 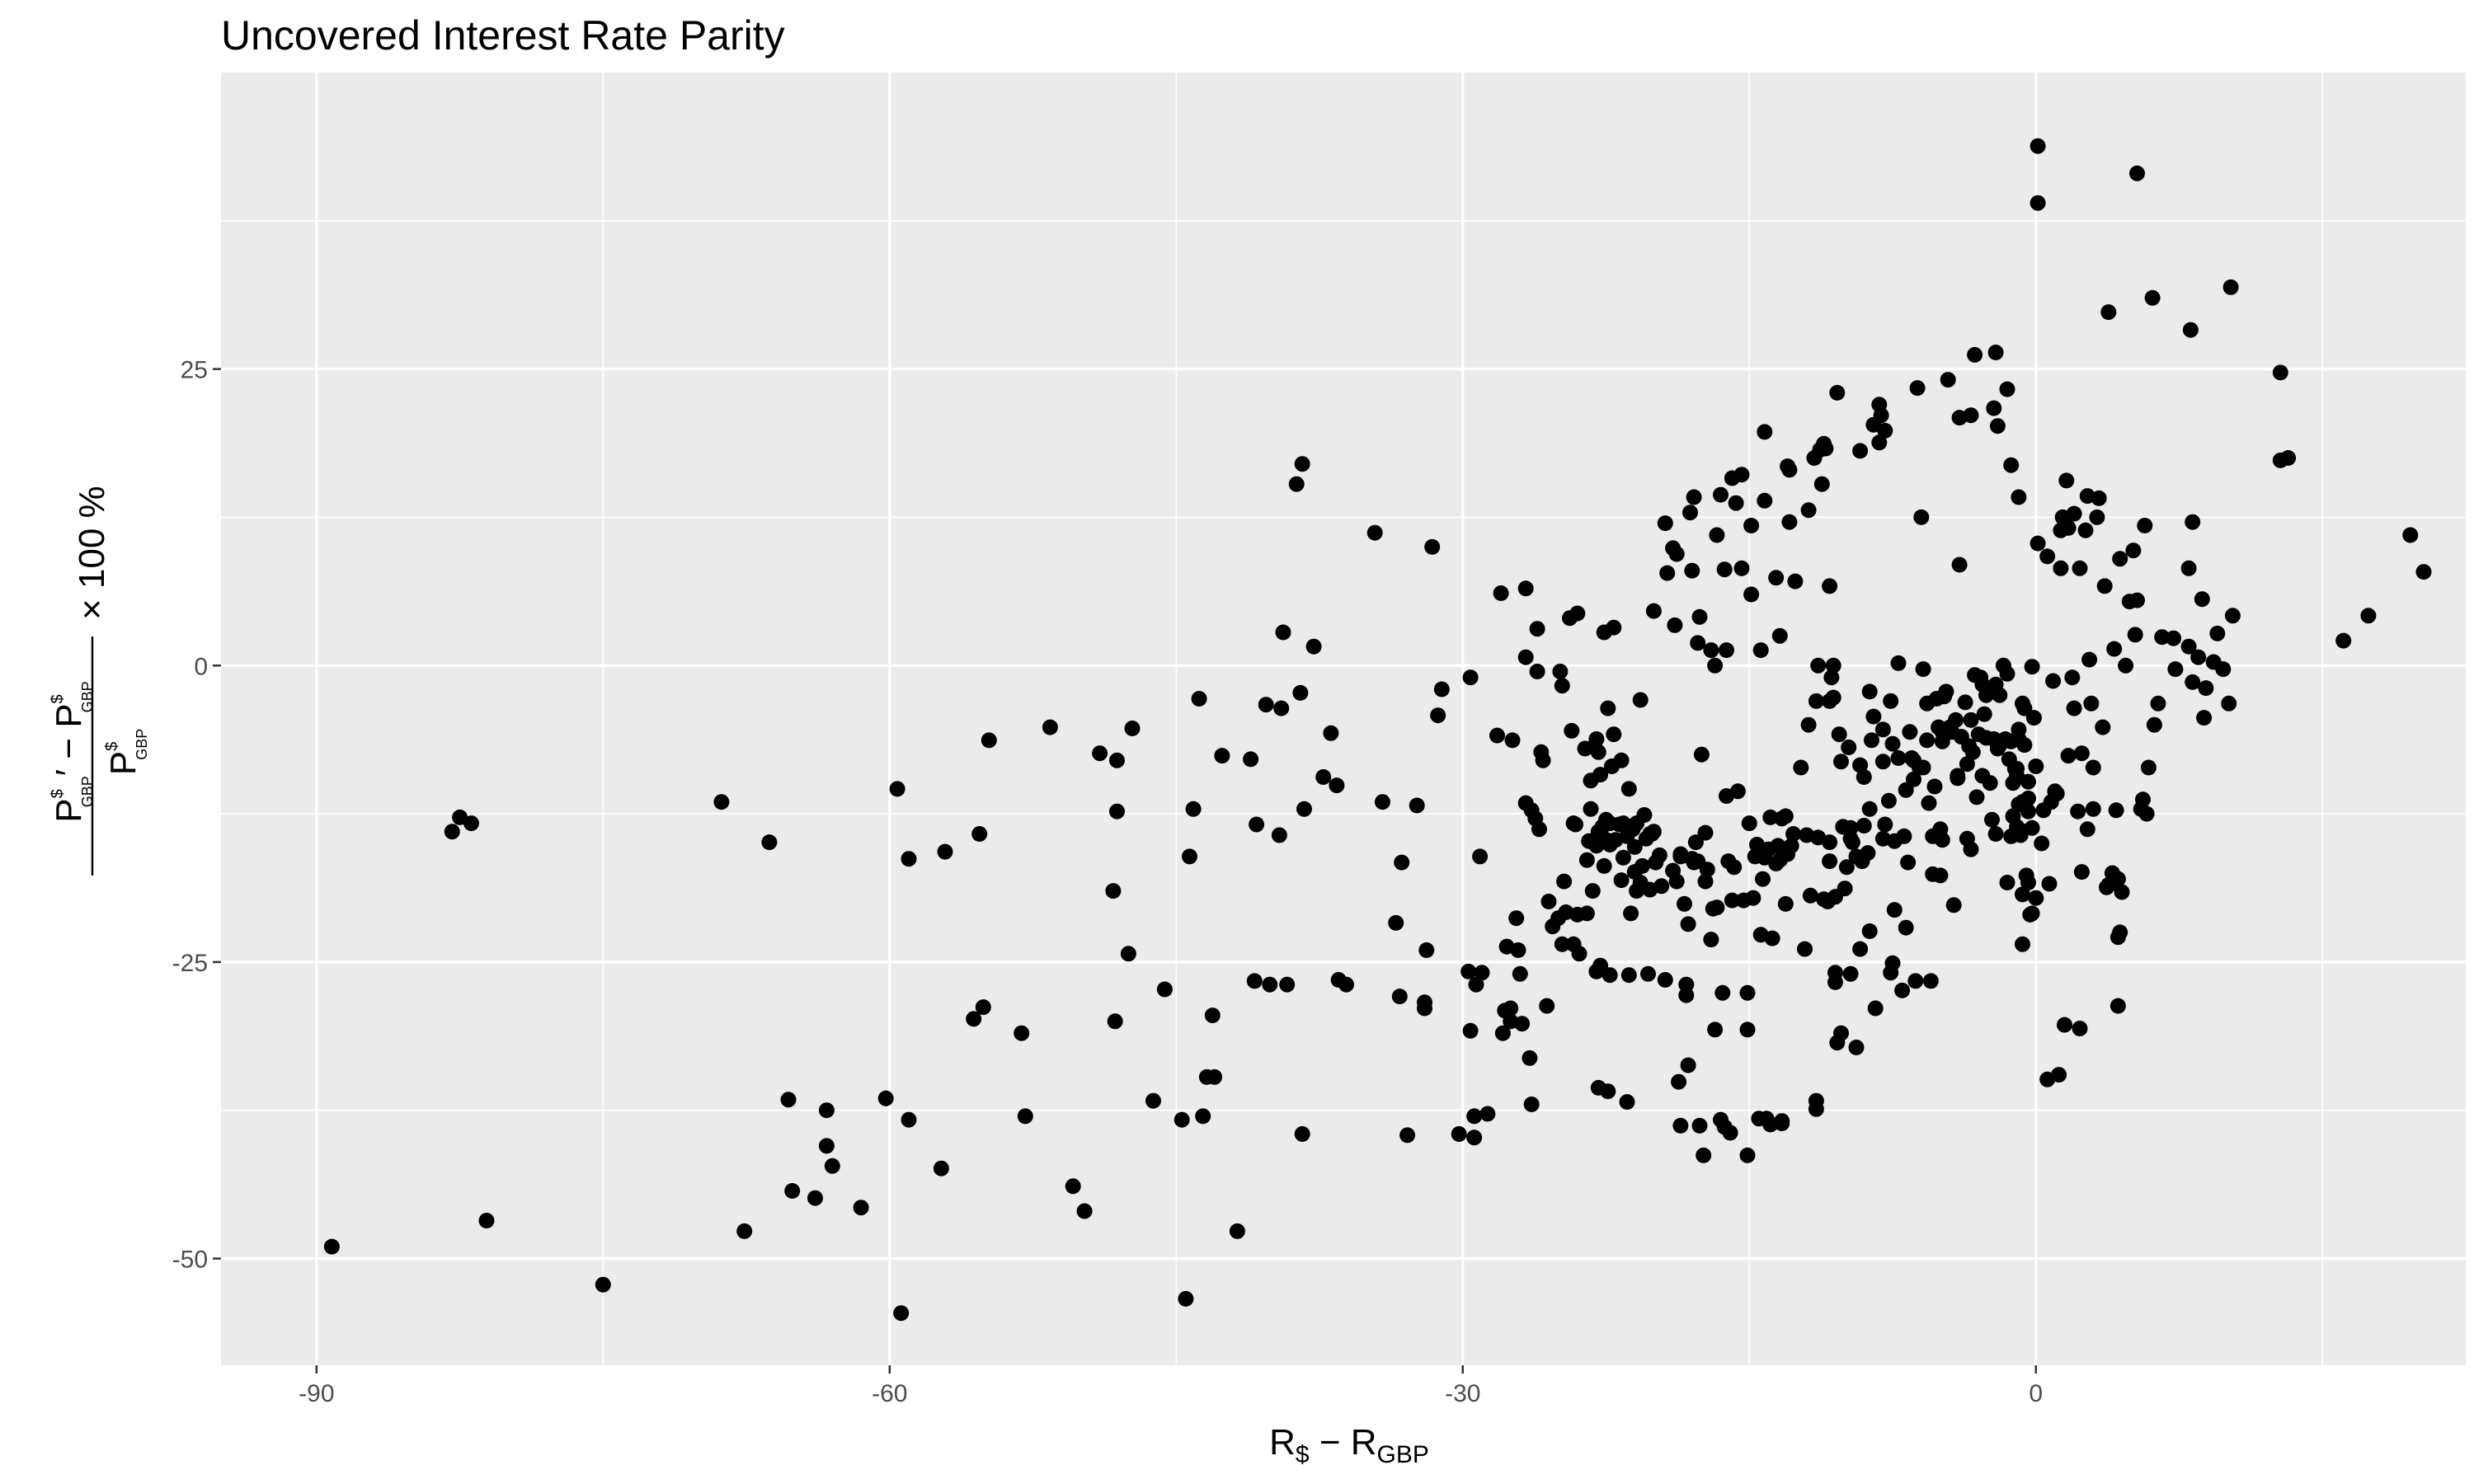 What do you see at coordinates (1171, 1386) in the screenshot?
I see `x-axis-ticks: -90 -60 -30 0` at bounding box center [1171, 1386].